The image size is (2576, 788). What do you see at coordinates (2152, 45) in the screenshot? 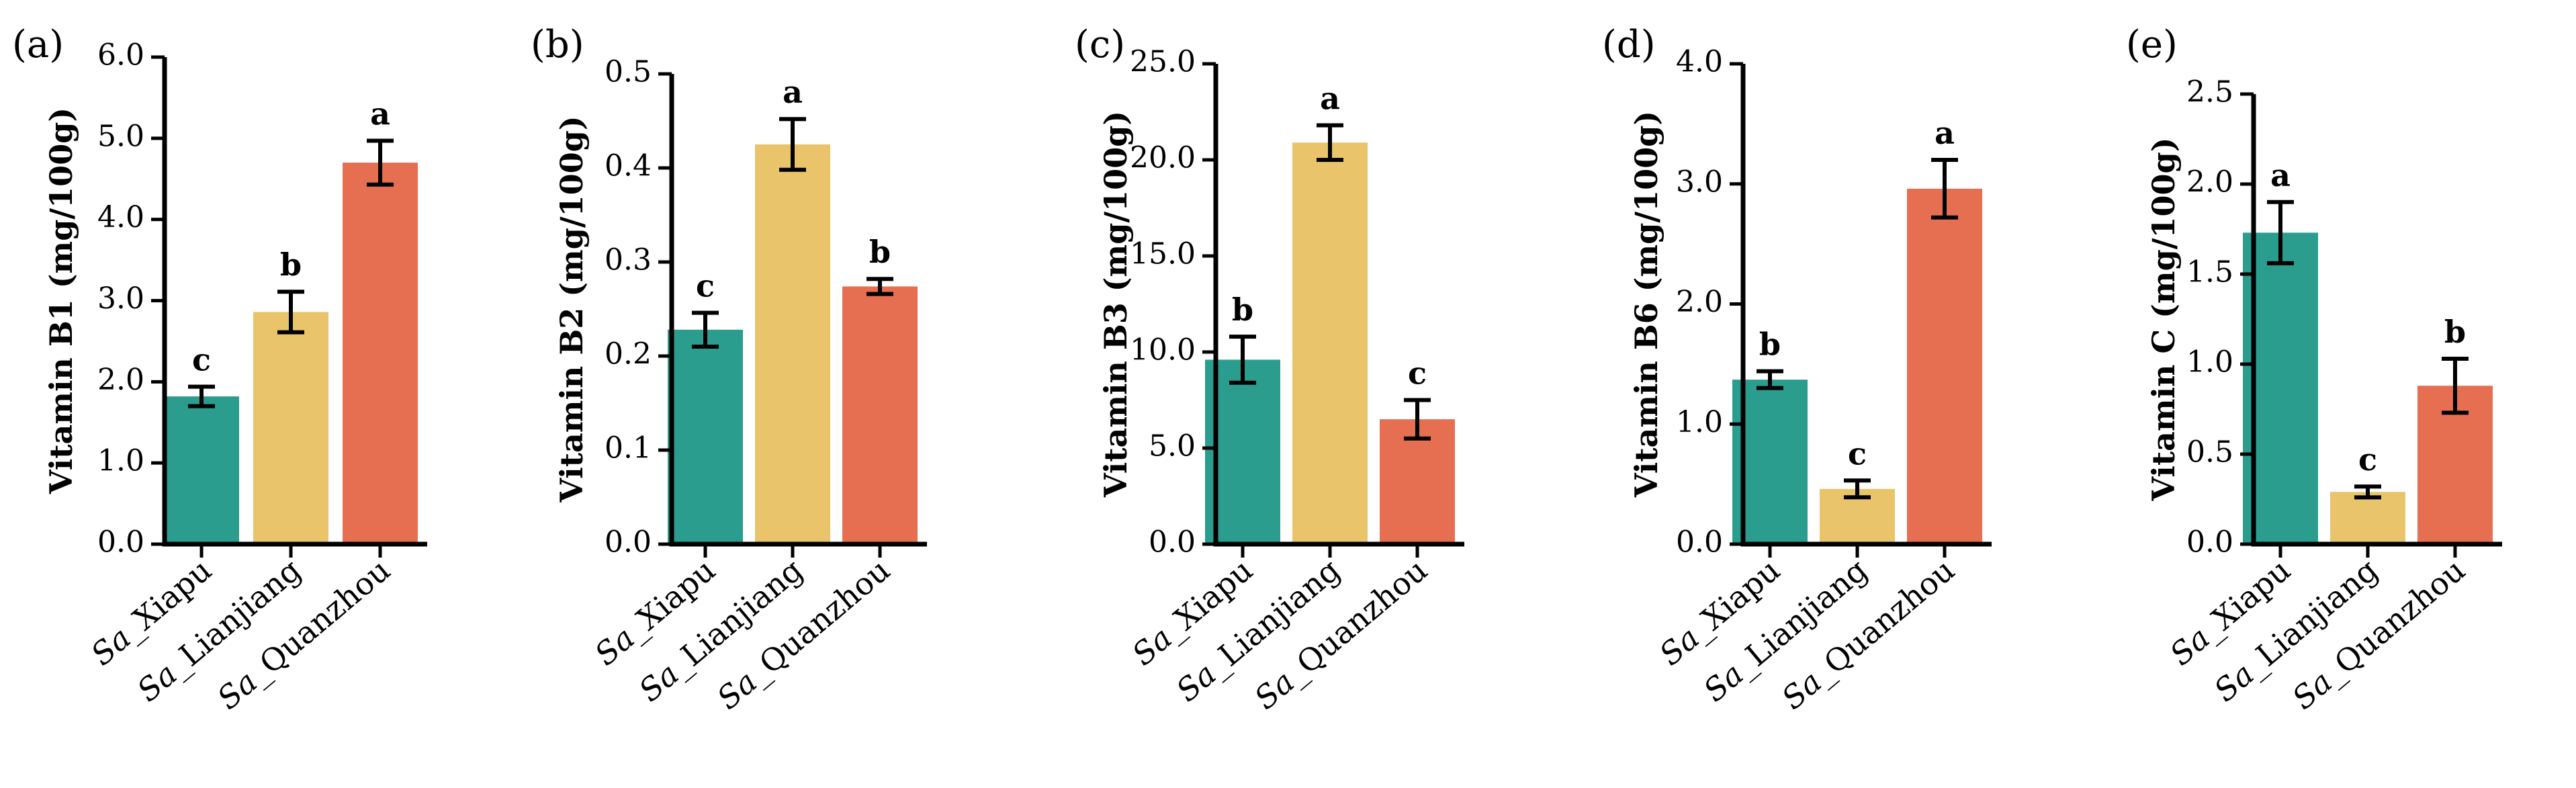
I see `panel-label: (e)` at bounding box center [2152, 45].